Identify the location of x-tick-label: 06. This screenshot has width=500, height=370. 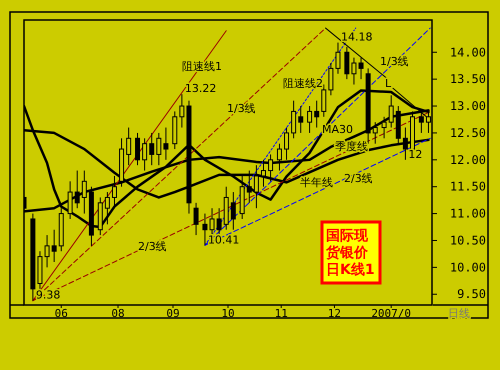
(61, 313).